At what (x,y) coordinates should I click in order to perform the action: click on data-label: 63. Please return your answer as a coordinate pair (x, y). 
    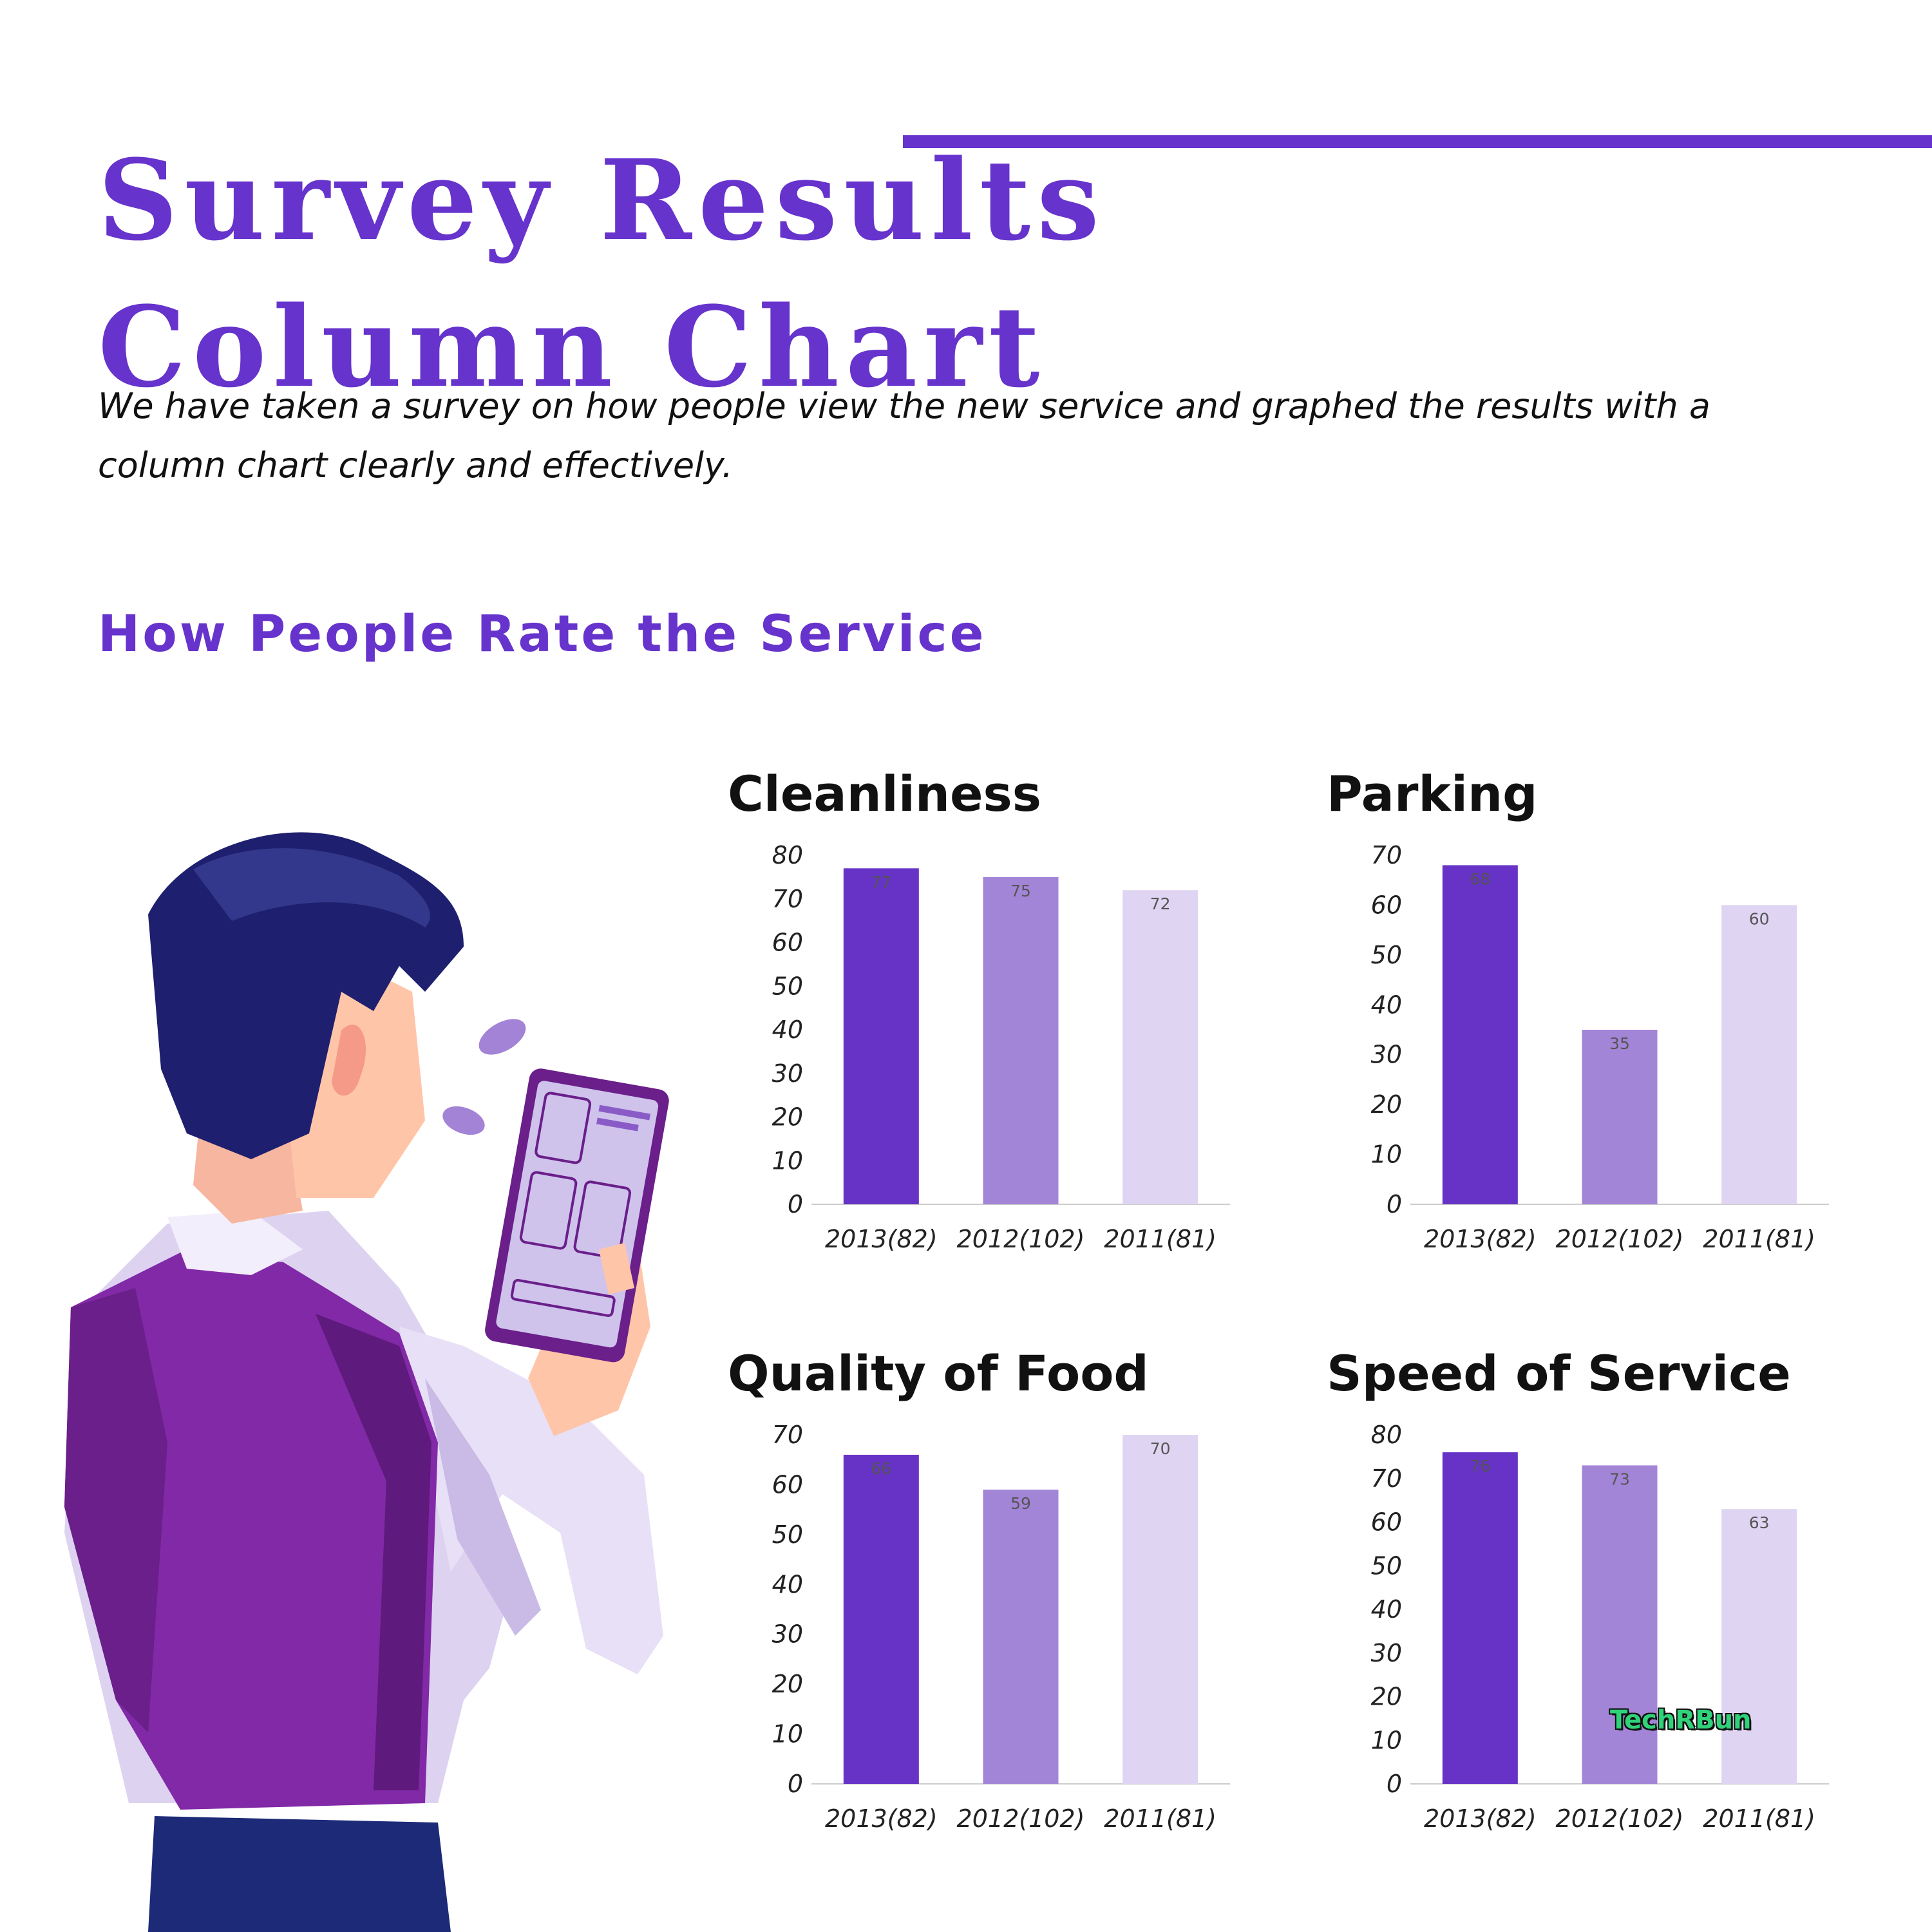
    Looking at the image, I should click on (1760, 1523).